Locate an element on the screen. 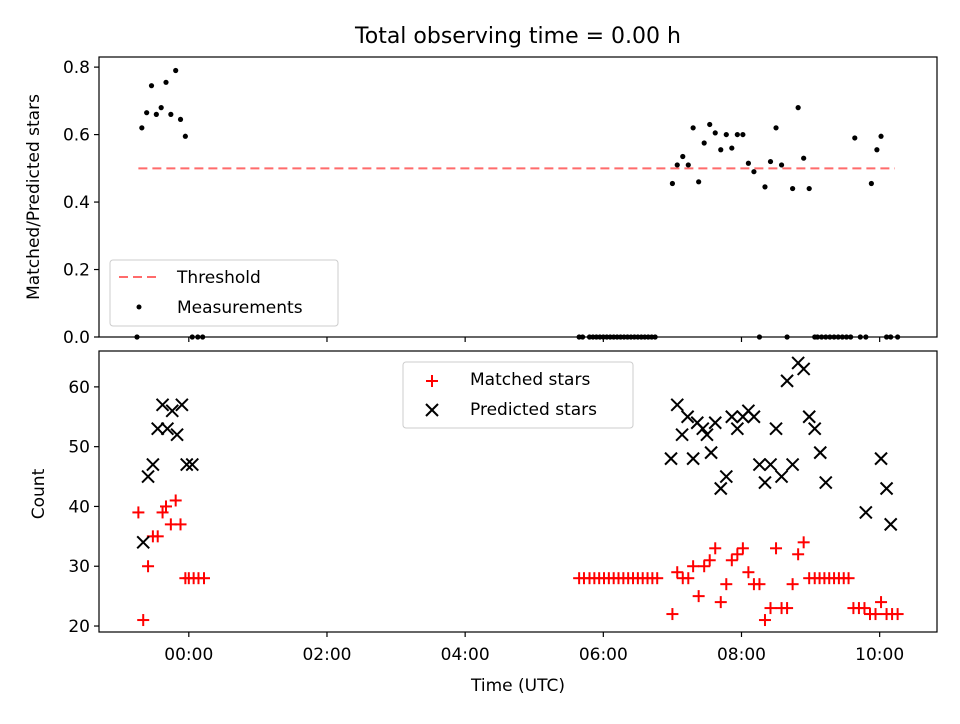 The width and height of the screenshot is (960, 724). bottom-x-tick-label: 02:00 is located at coordinates (326, 655).